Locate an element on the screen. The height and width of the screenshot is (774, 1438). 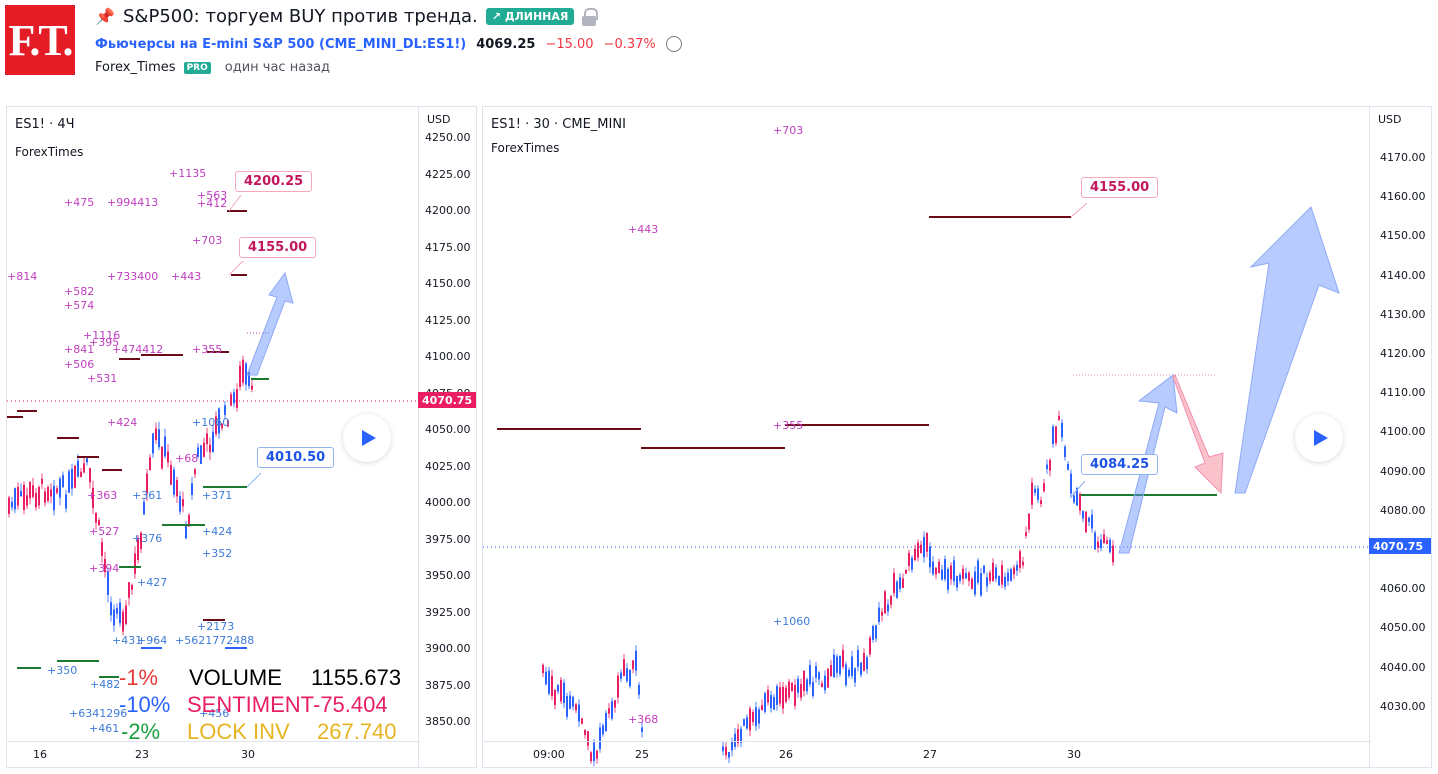
time-tick: 30 is located at coordinates (248, 754).